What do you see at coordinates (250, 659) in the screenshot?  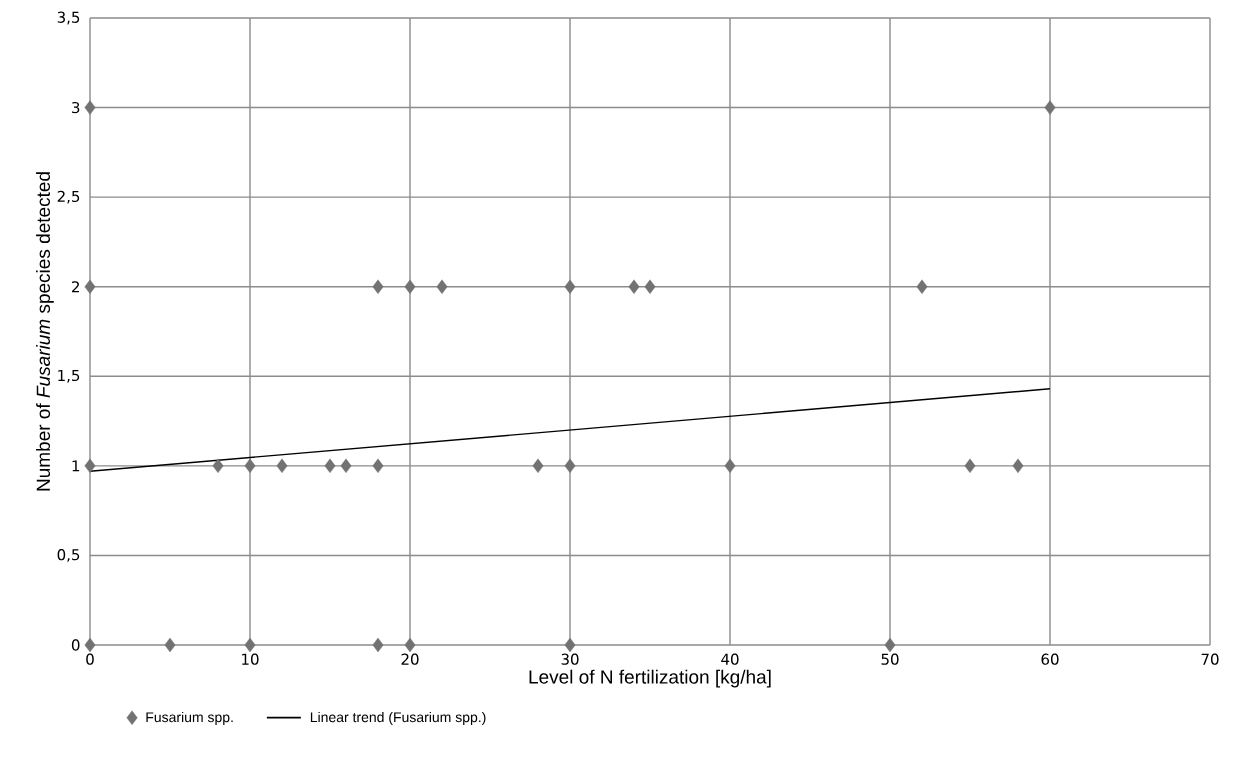 I see `x-tick-label: 10` at bounding box center [250, 659].